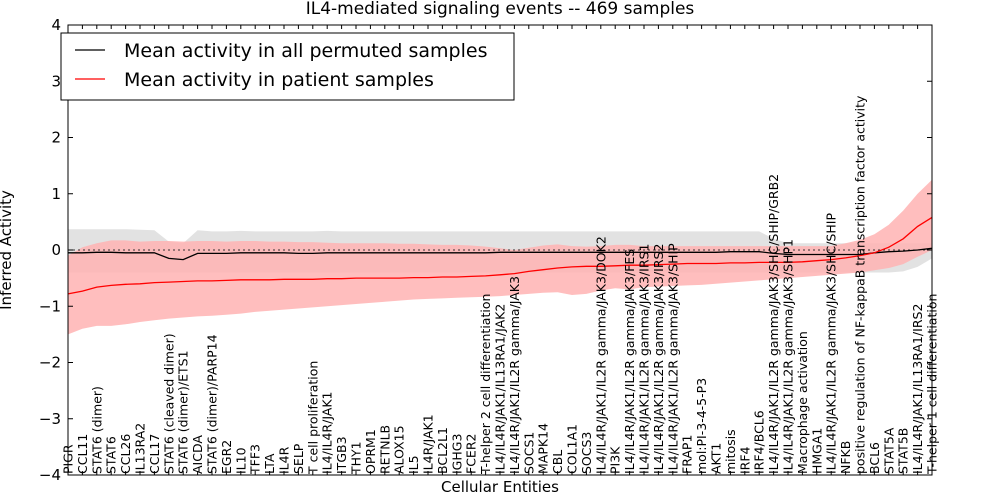 This screenshot has width=1000, height=500. Describe the element at coordinates (341, 455) in the screenshot. I see `category-label: ITGB3` at that location.